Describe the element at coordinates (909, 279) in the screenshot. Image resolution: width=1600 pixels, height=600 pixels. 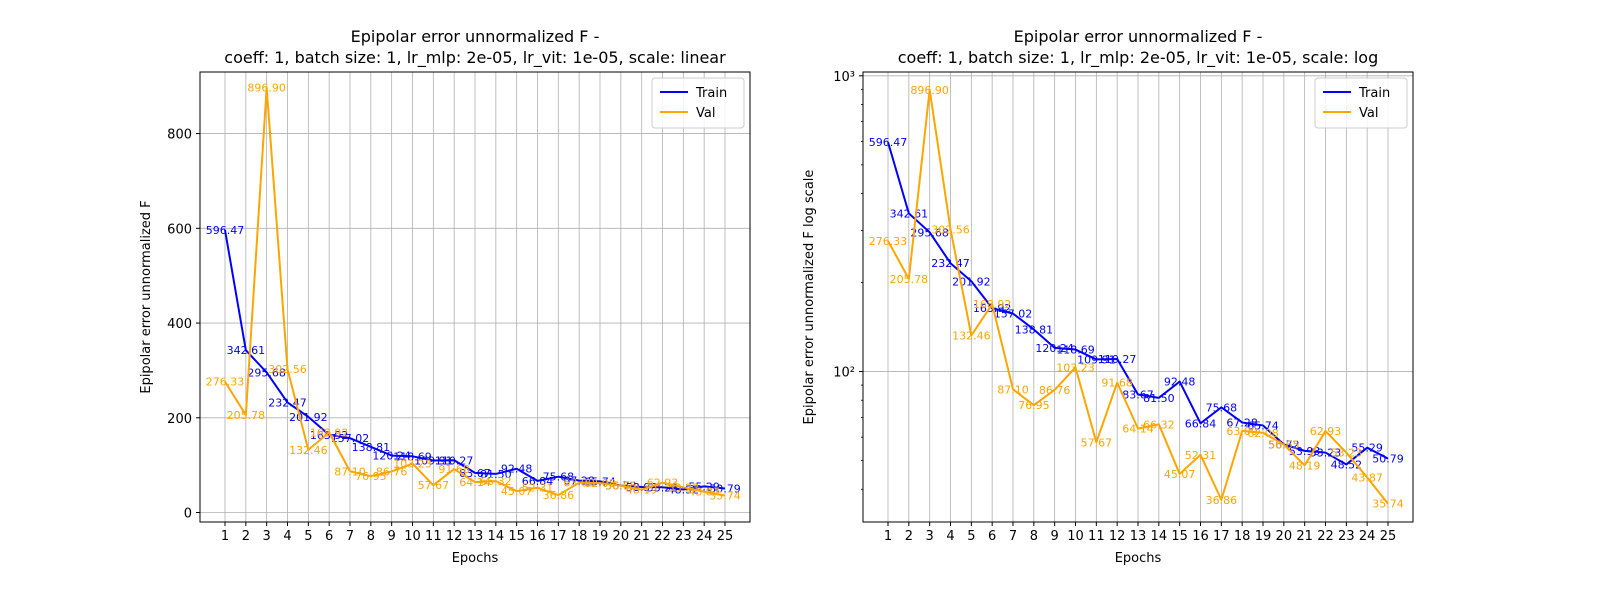
I see `data-label: 205.78` at that location.